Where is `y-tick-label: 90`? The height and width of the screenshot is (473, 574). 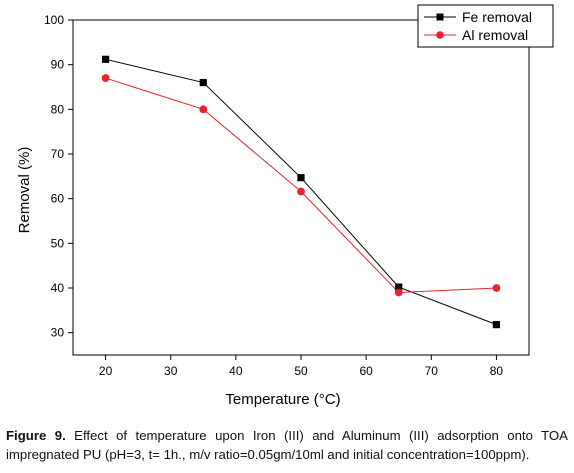
y-tick-label: 90 is located at coordinates (58, 65).